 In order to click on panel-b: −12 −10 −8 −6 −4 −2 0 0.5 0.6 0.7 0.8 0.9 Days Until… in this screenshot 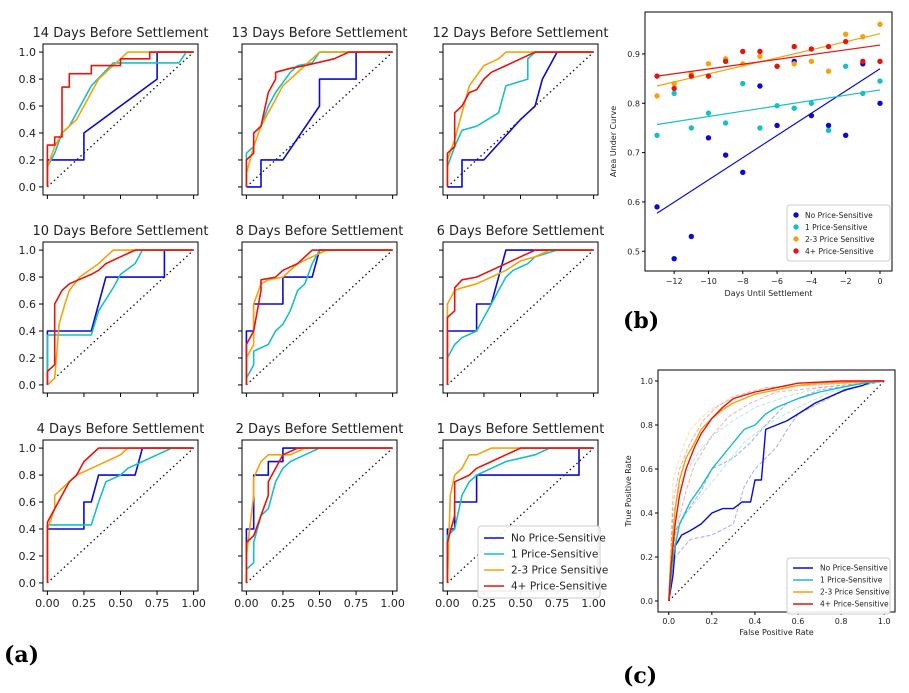, I will do `click(751, 154)`.